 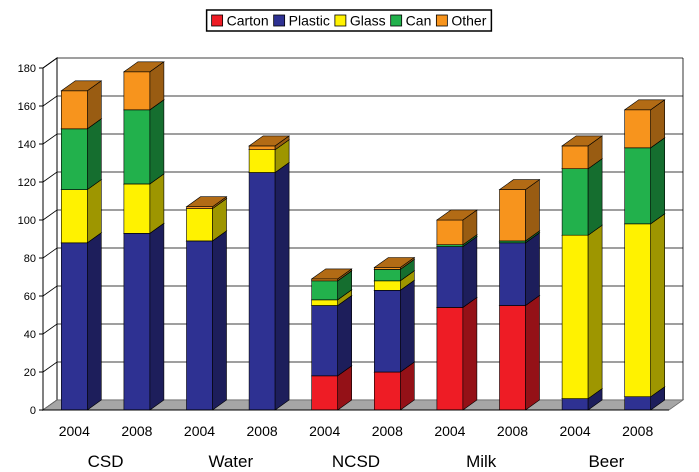 What do you see at coordinates (468, 21) in the screenshot?
I see `legend-label-other: Other` at bounding box center [468, 21].